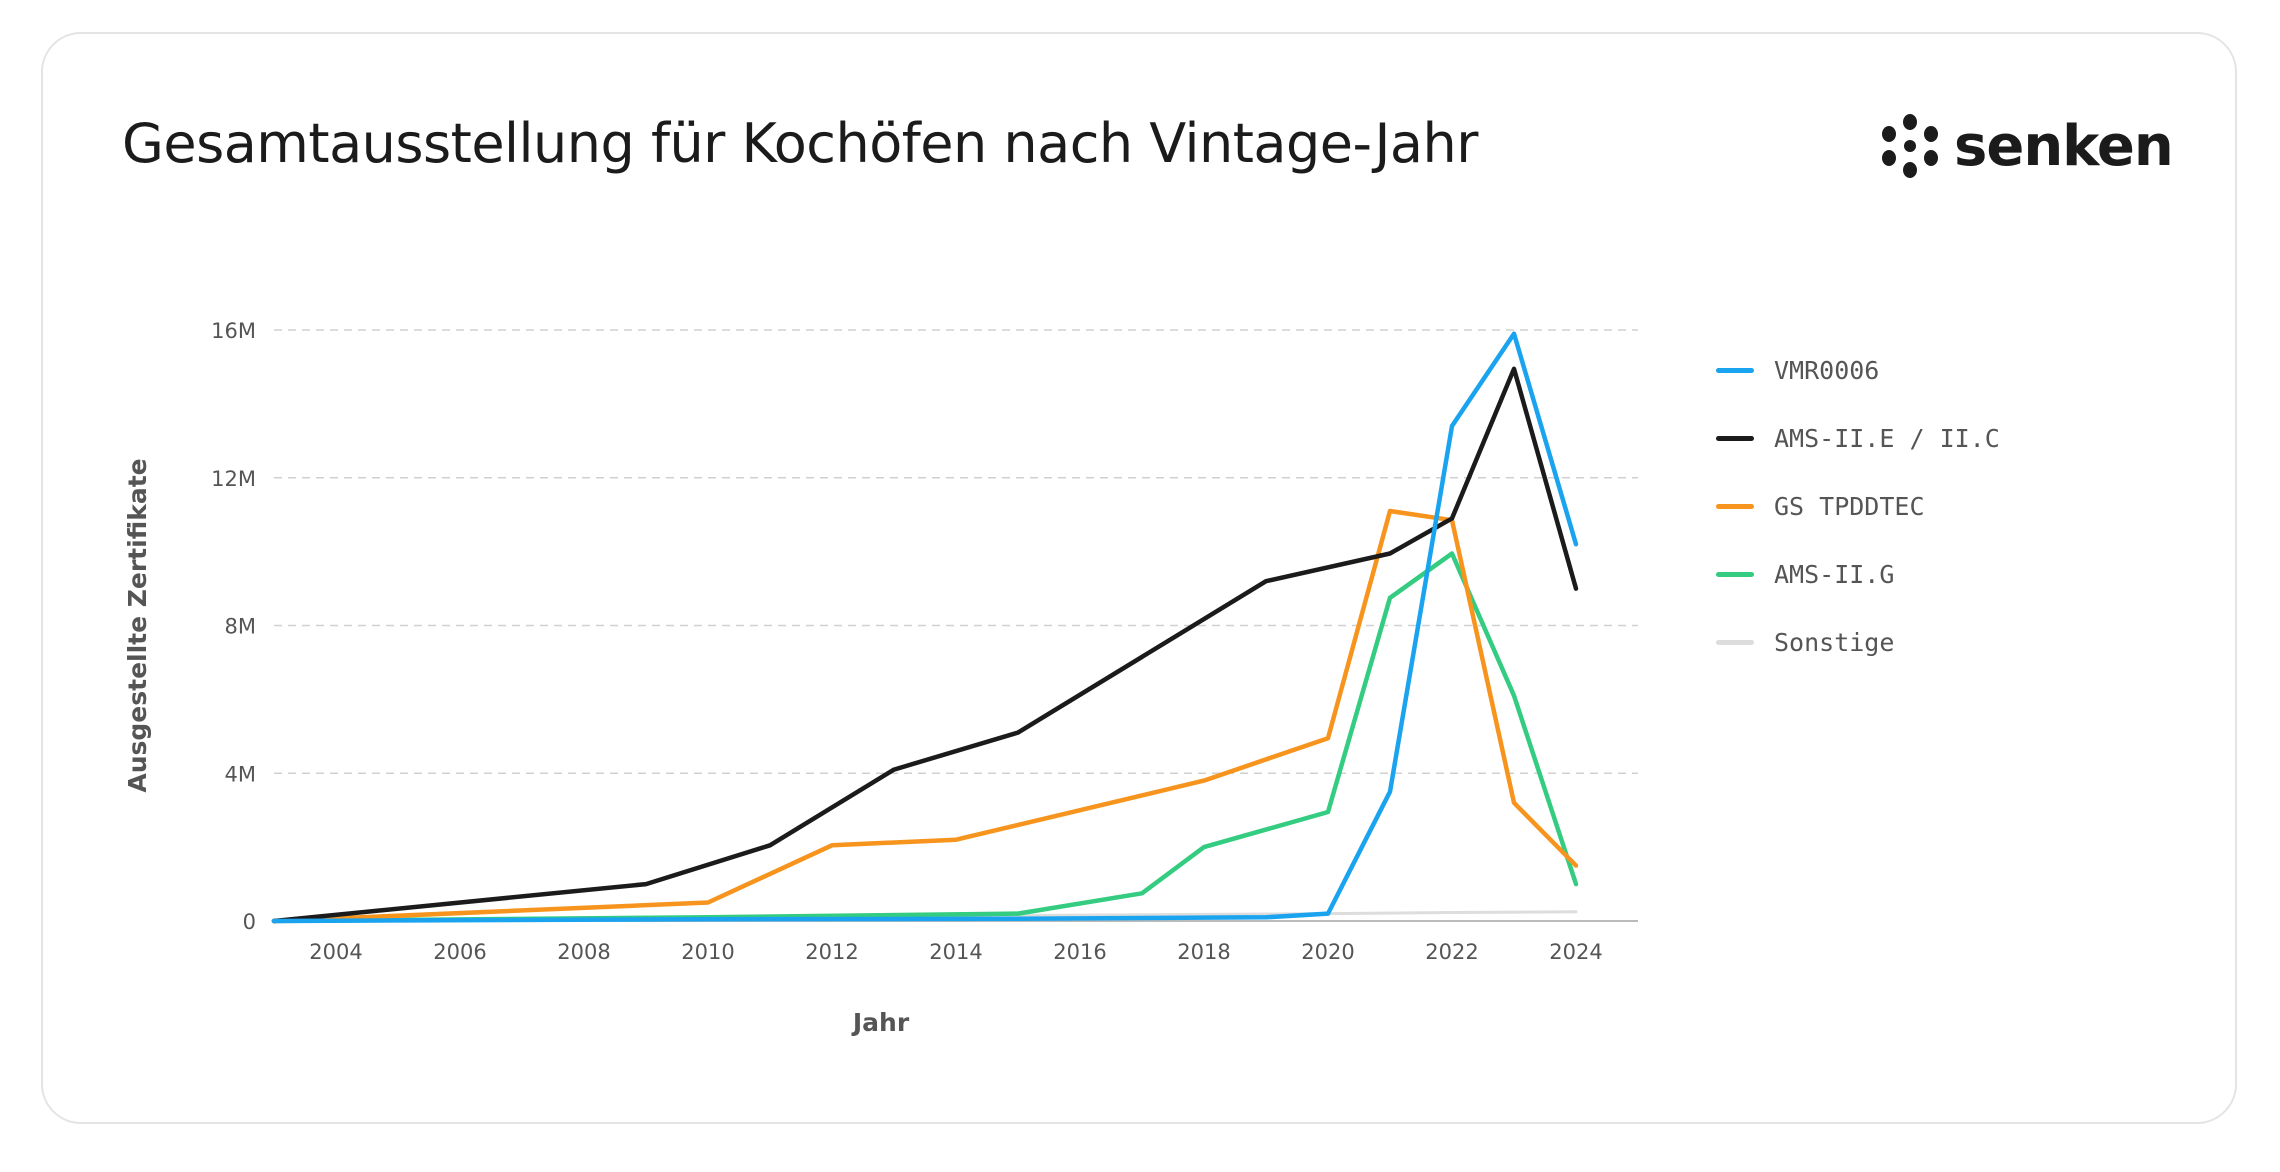 The image size is (2280, 1172). What do you see at coordinates (1827, 370) in the screenshot?
I see `legend-label: VMR0006` at bounding box center [1827, 370].